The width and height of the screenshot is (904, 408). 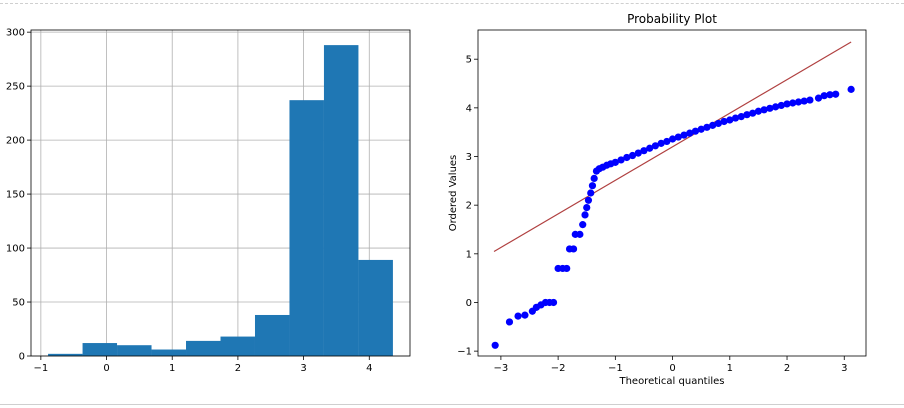 What do you see at coordinates (464, 352) in the screenshot?
I see `y-tick-label: −1` at bounding box center [464, 352].